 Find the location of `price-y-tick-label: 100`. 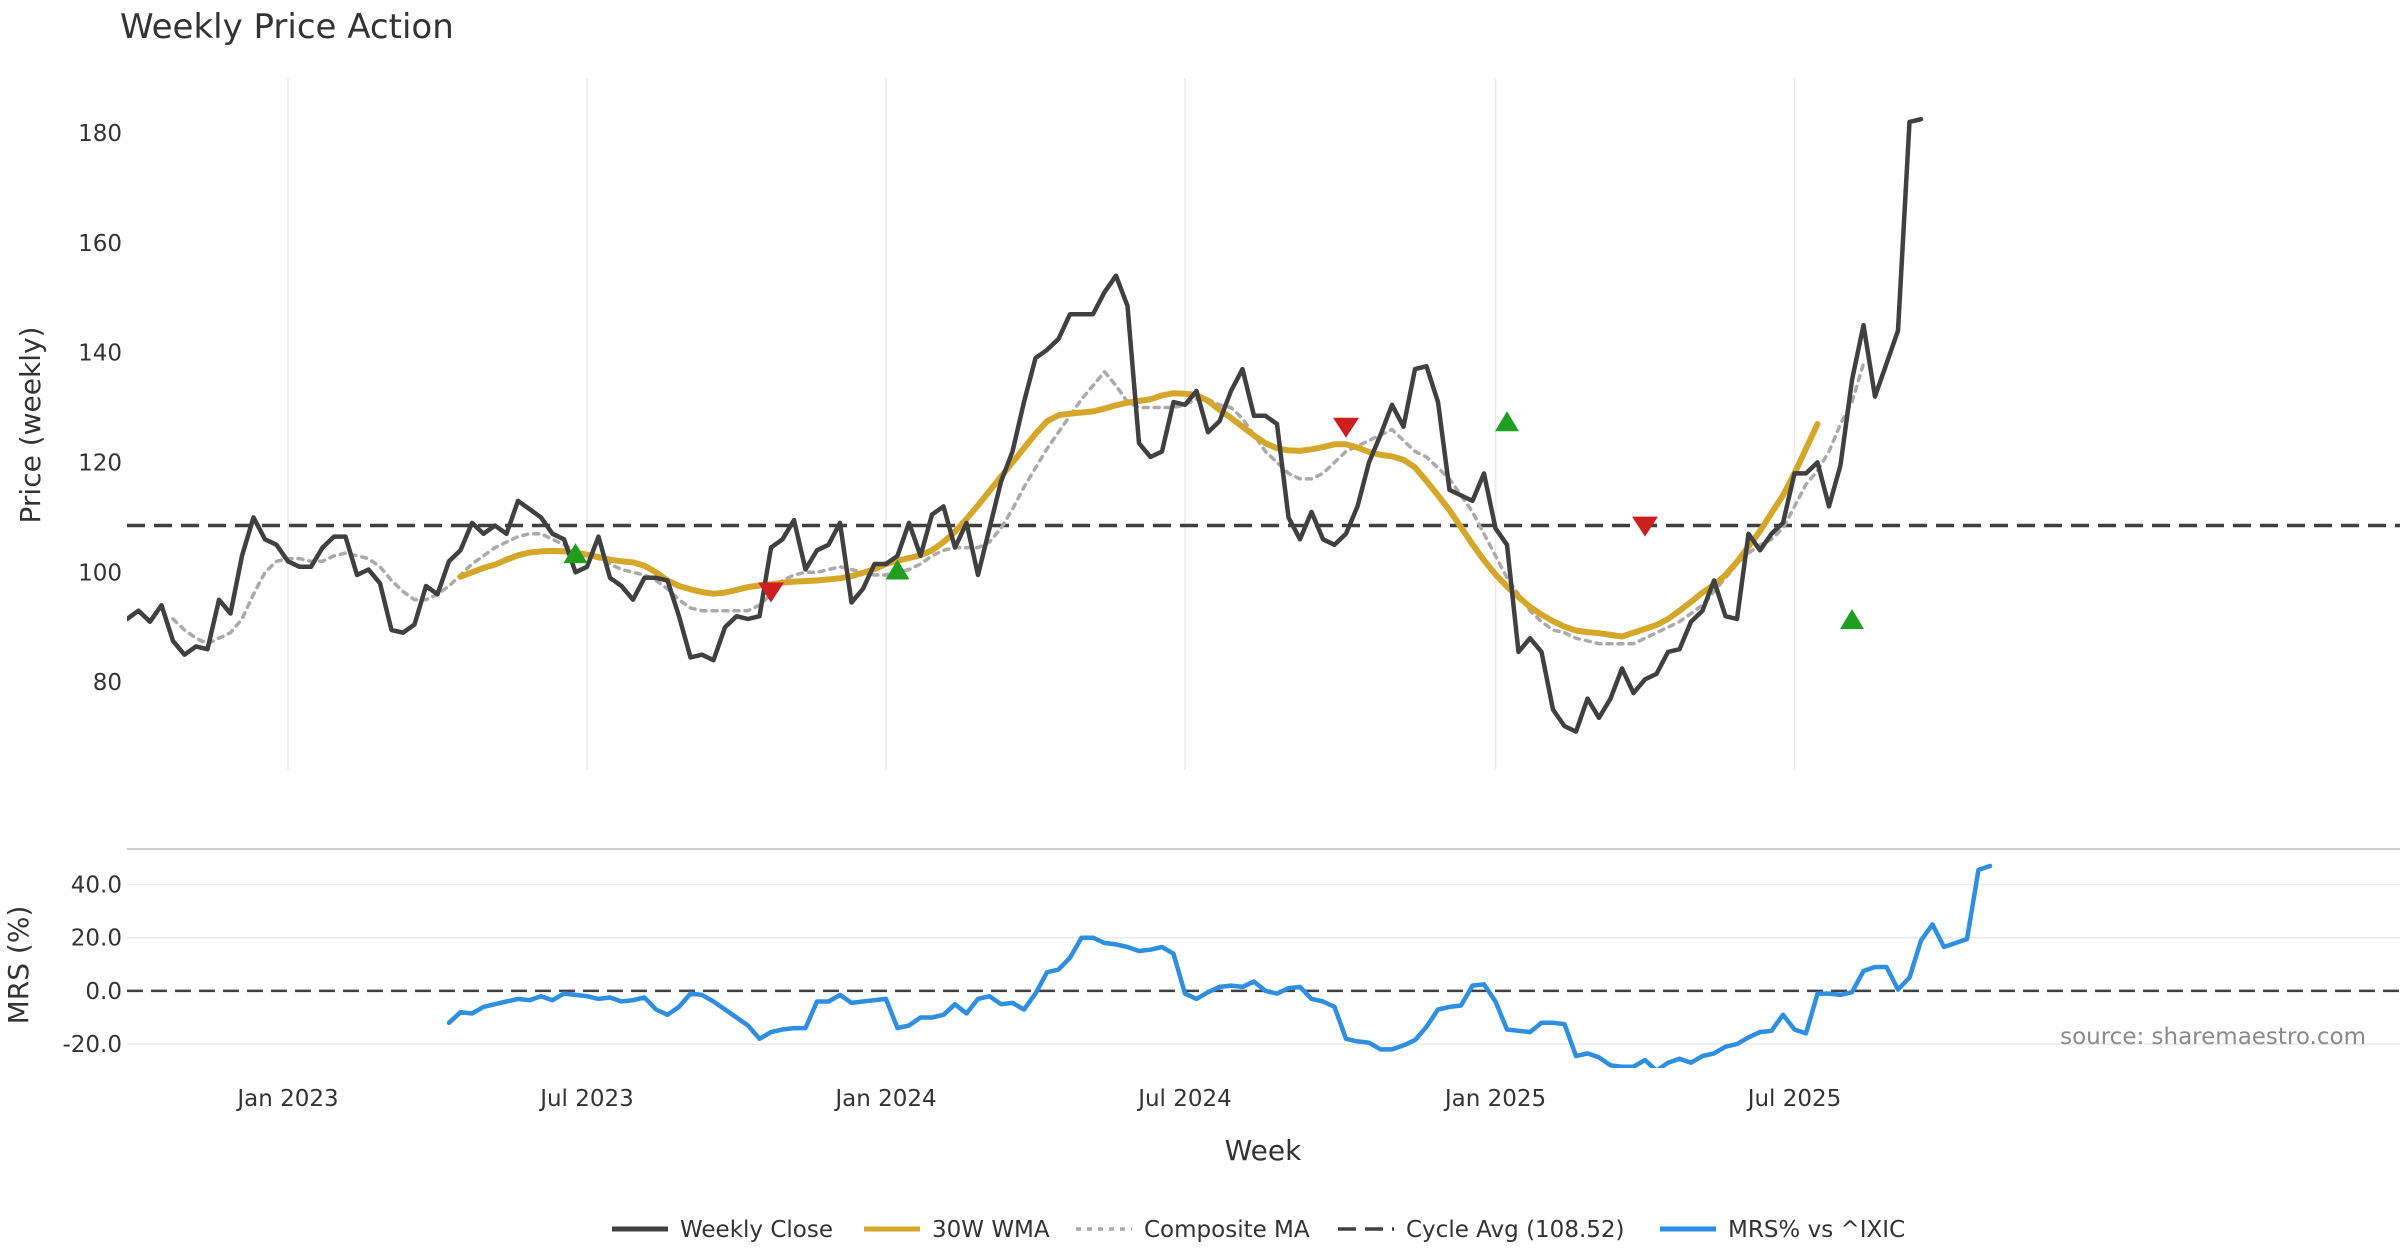

price-y-tick-label: 100 is located at coordinates (100, 573).